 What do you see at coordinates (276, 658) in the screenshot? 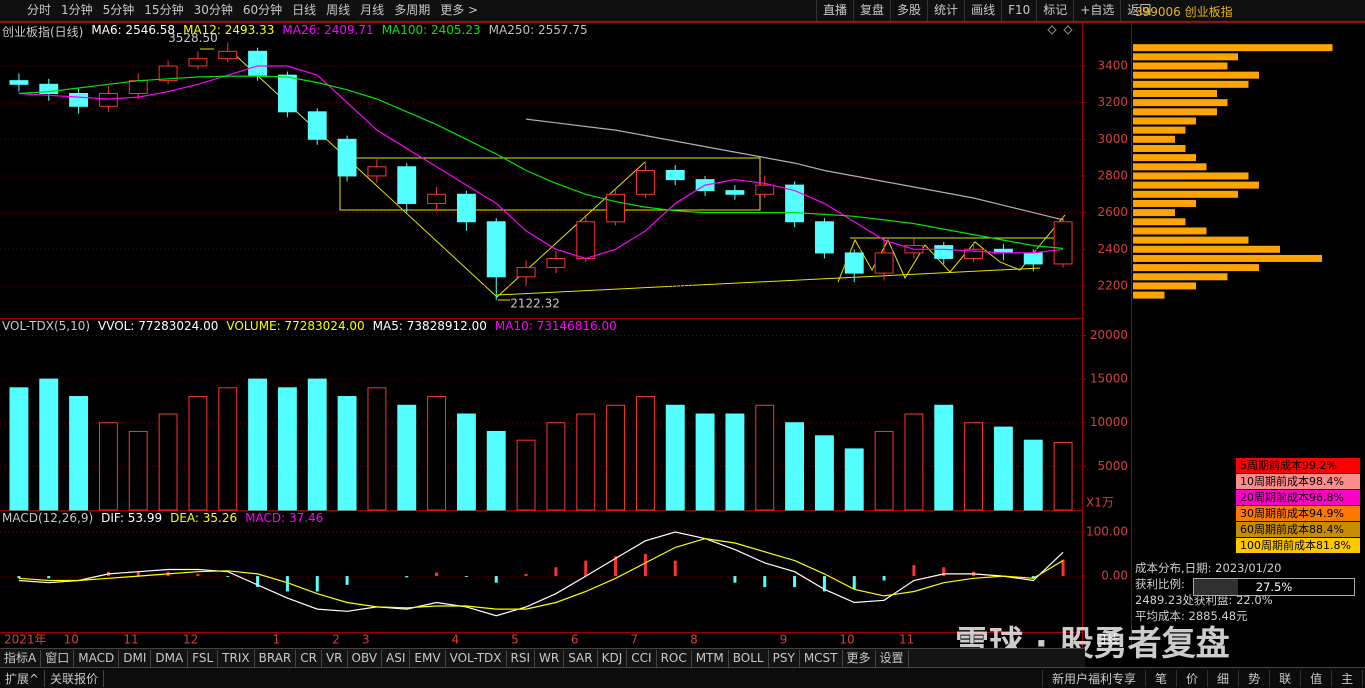
I see `indicator-tab: BRAR` at bounding box center [276, 658].